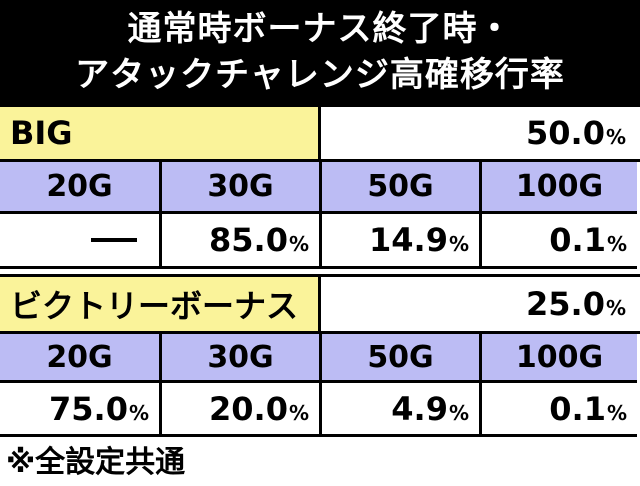 This screenshot has width=640, height=486. I want to click on victory-value-50g: 4.9%, so click(400, 408).